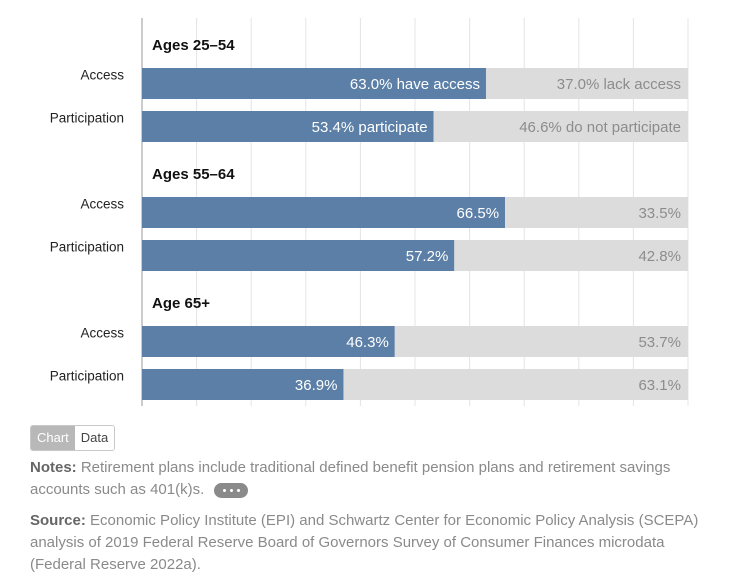 The image size is (737, 587). What do you see at coordinates (370, 127) in the screenshot?
I see `bar-value-label: 53.4% participate` at bounding box center [370, 127].